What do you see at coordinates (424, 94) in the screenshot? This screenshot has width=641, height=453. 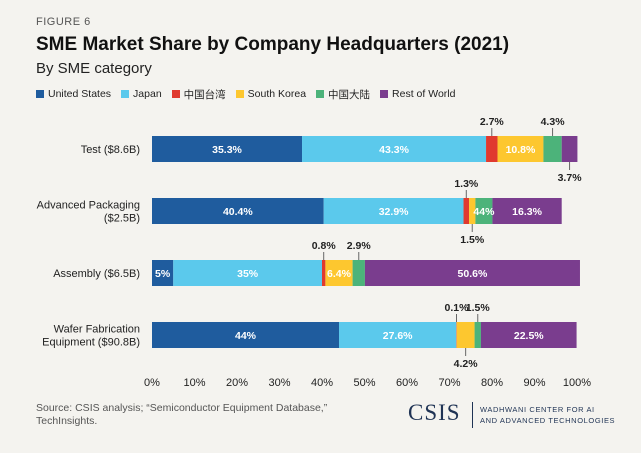 I see `legend-label: Rest of World` at bounding box center [424, 94].